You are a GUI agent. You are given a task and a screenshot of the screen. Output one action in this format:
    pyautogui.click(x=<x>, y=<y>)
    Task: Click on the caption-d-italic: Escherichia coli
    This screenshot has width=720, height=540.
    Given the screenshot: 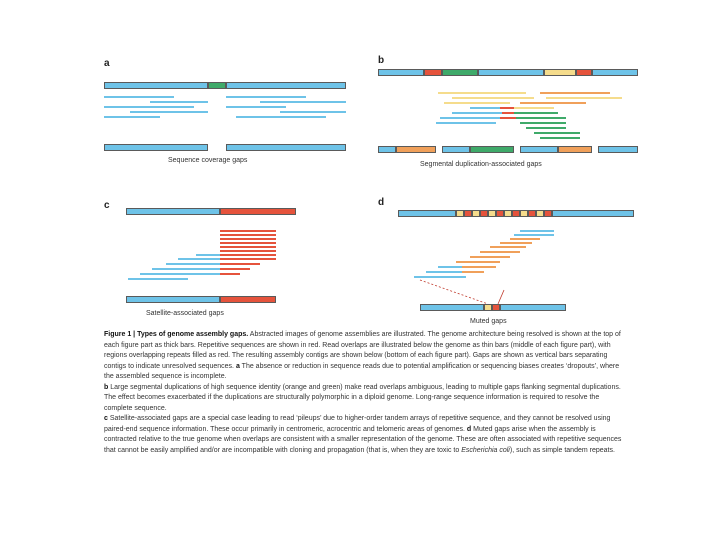 What is the action you would take?
    pyautogui.click(x=485, y=450)
    